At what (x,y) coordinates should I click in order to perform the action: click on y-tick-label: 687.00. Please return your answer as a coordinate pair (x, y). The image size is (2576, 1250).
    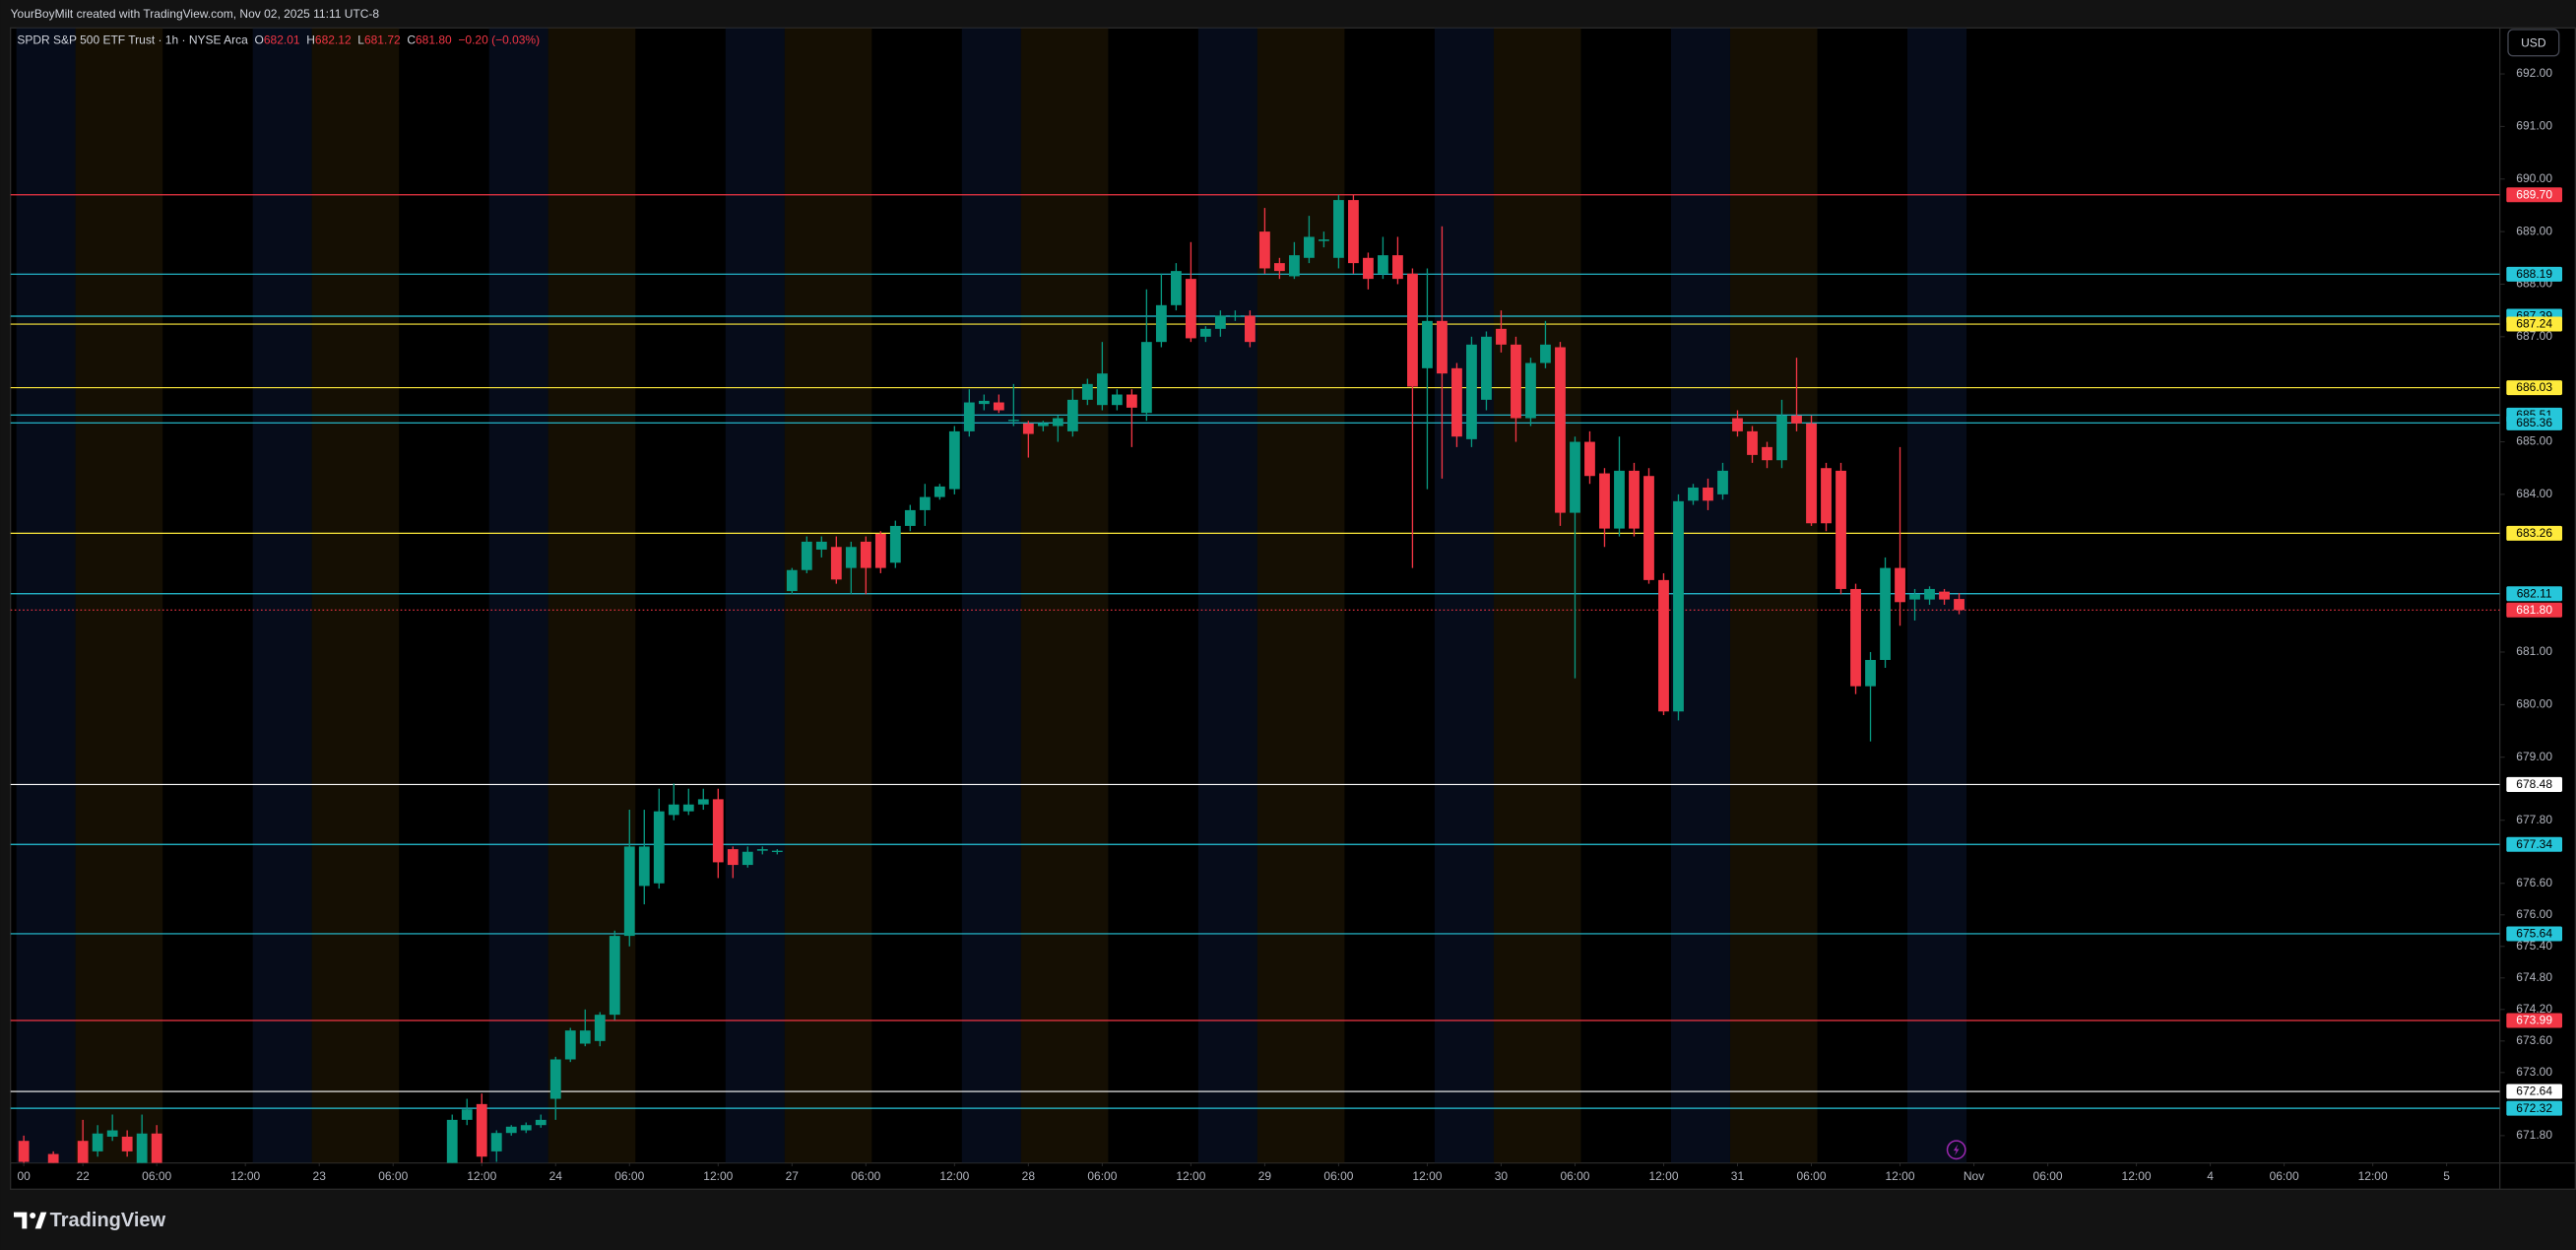
    Looking at the image, I should click on (2534, 336).